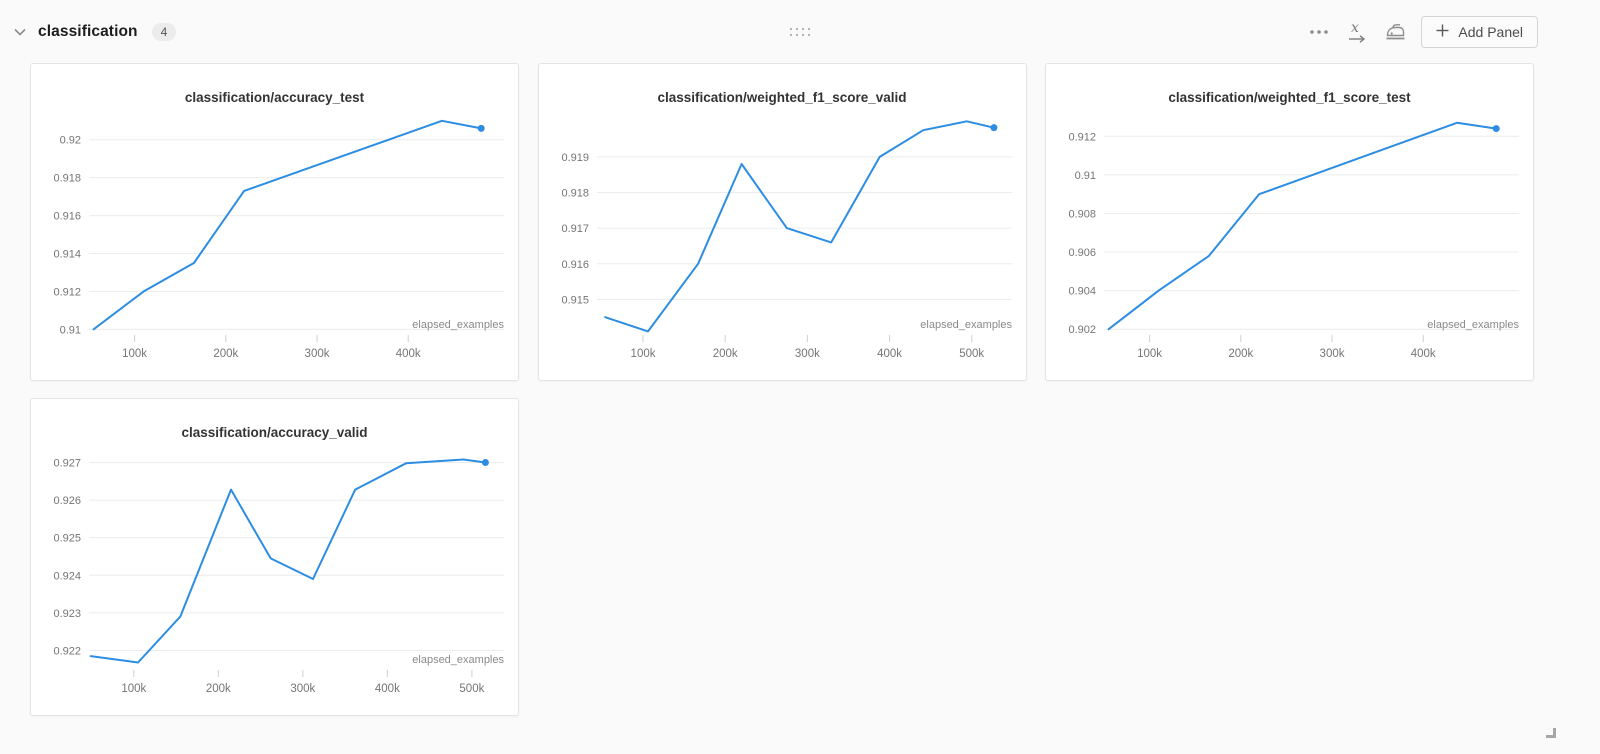 This screenshot has width=1600, height=754. I want to click on svg-text: 0.908, so click(1082, 214).